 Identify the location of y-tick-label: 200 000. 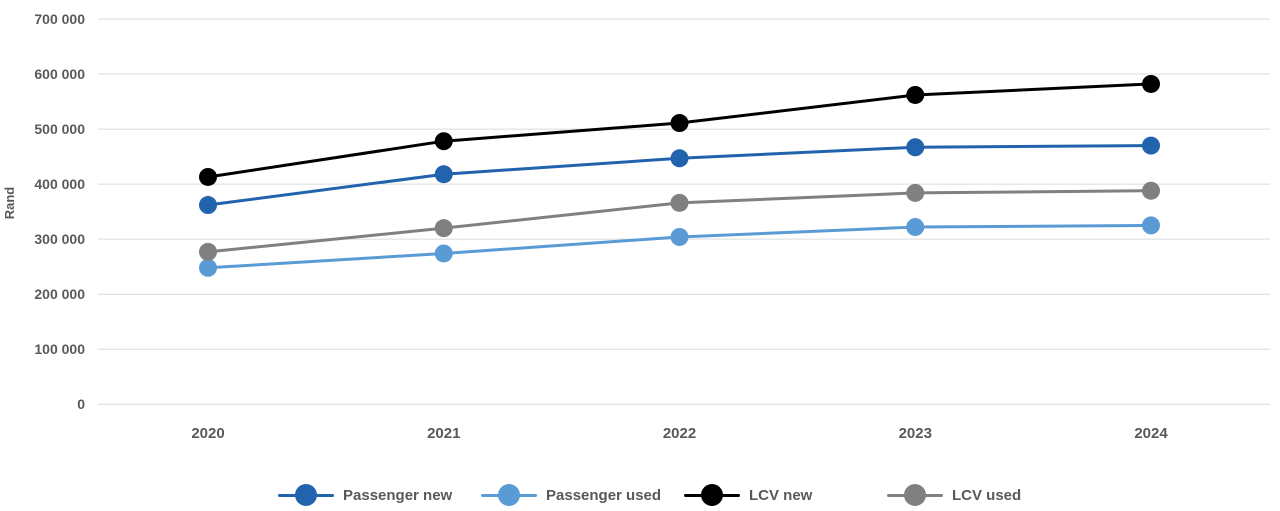
(59, 294).